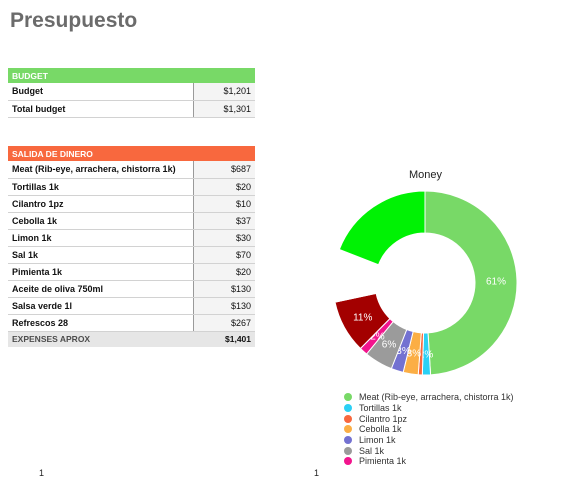 This screenshot has width=577, height=480. I want to click on row-value: $1,201, so click(224, 92).